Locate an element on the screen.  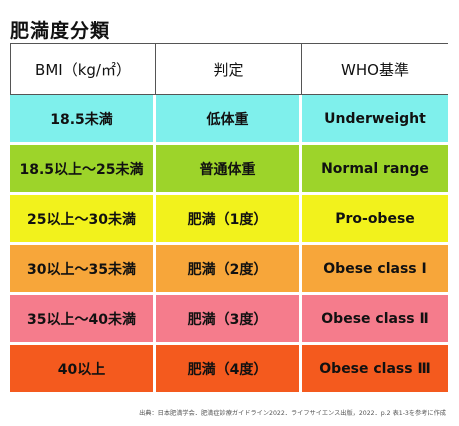
table-row: 30以上～35未満 肥満（2度） Obese class Ⅰ is located at coordinates (229, 270).